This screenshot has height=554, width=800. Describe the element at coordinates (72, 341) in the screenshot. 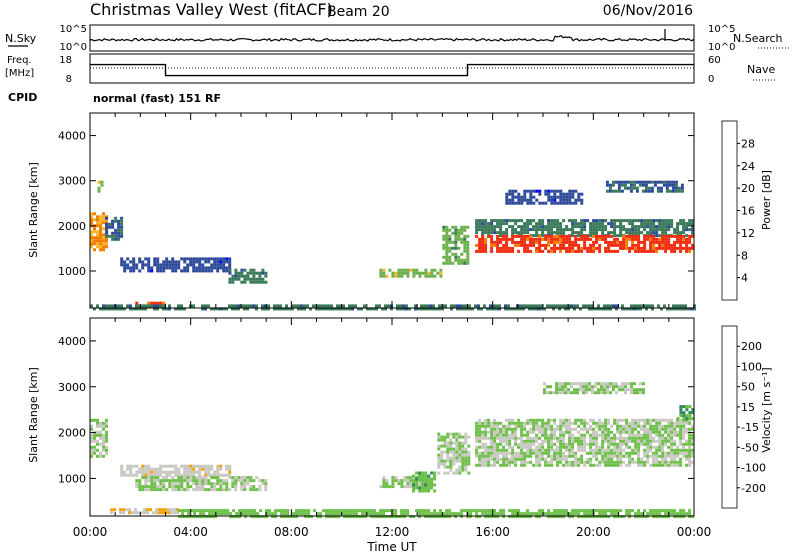

I see `velocity-ytick-label: 4000` at that location.